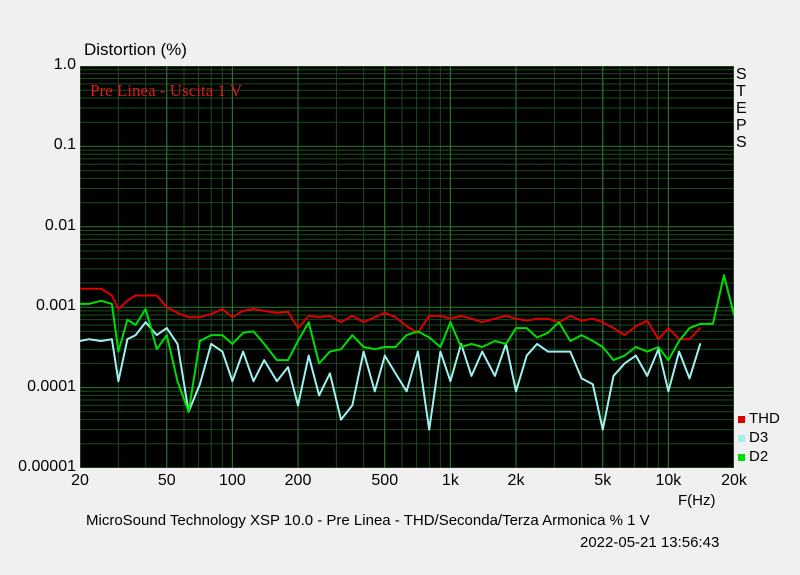  Describe the element at coordinates (603, 480) in the screenshot. I see `x-tick-label: 5k` at that location.